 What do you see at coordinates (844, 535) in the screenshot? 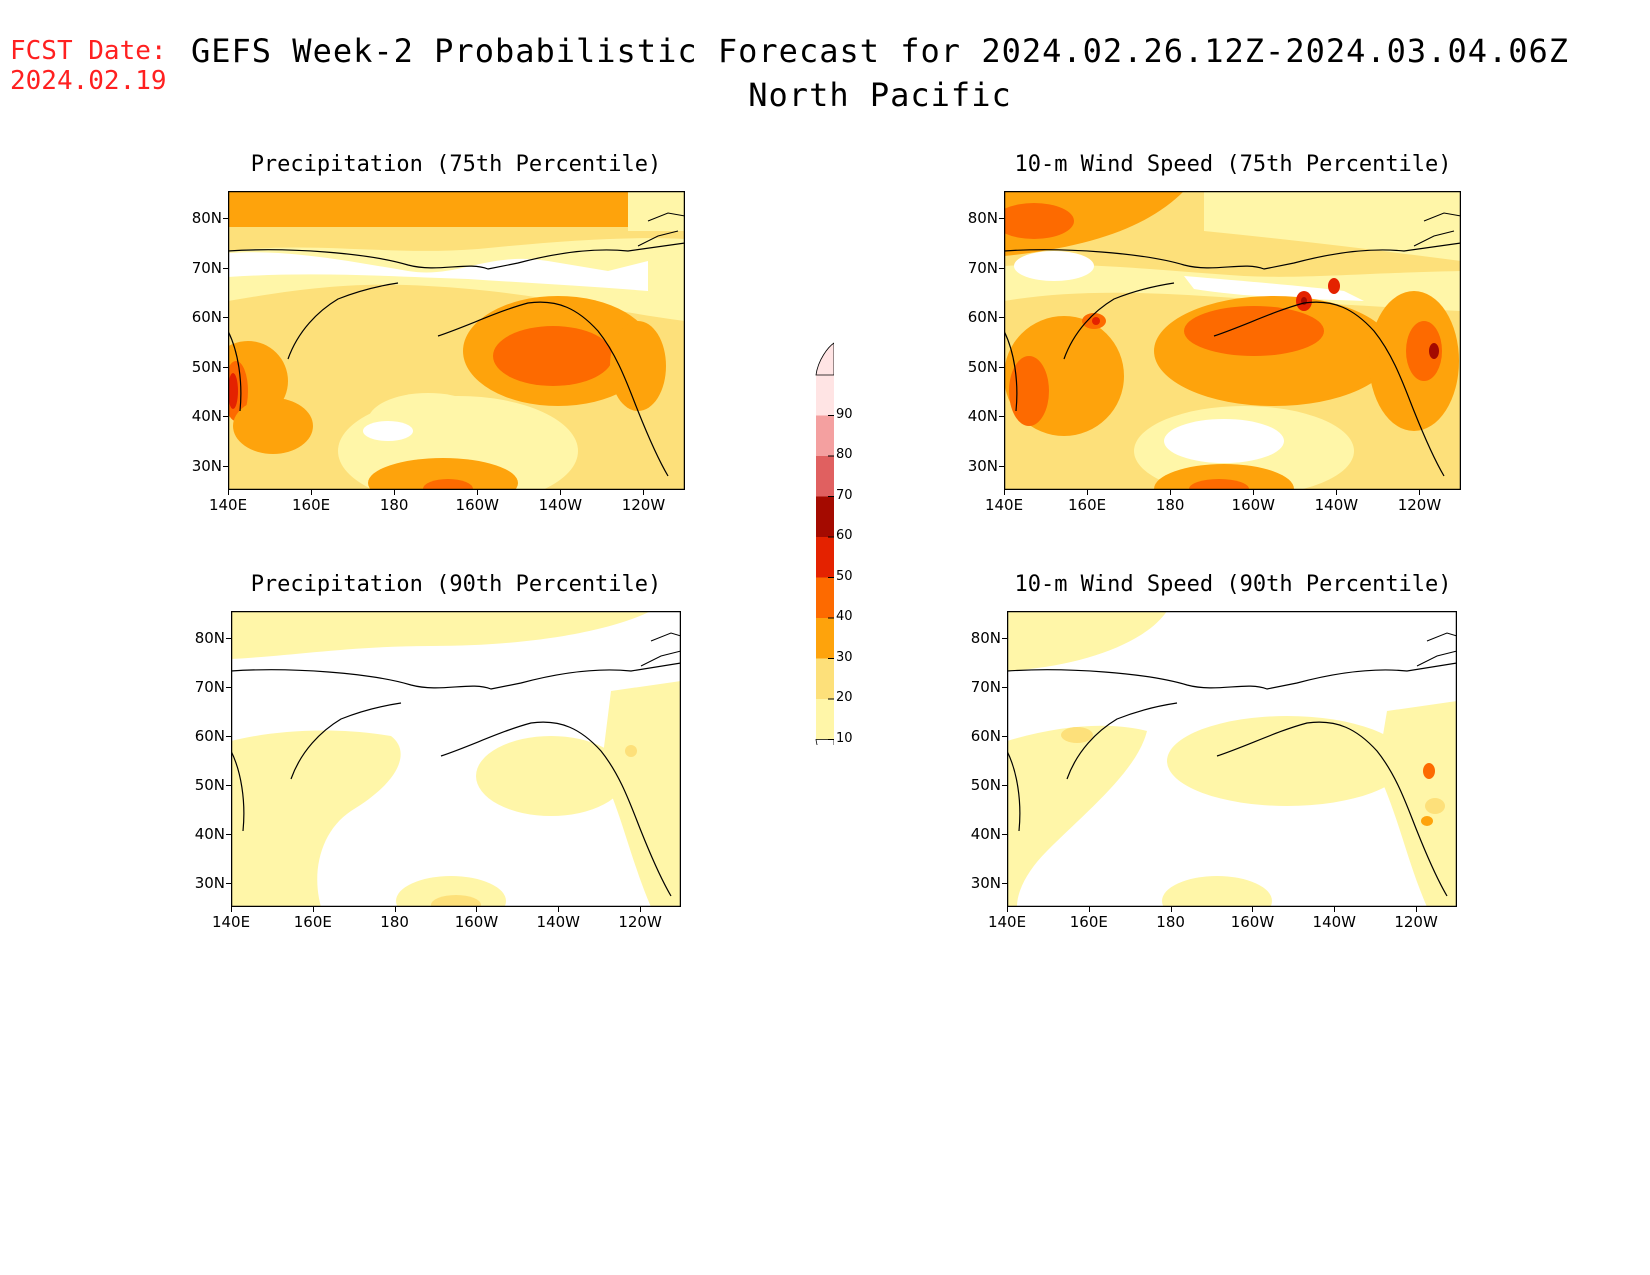
I see `colorbar-level-label: 60` at bounding box center [844, 535].